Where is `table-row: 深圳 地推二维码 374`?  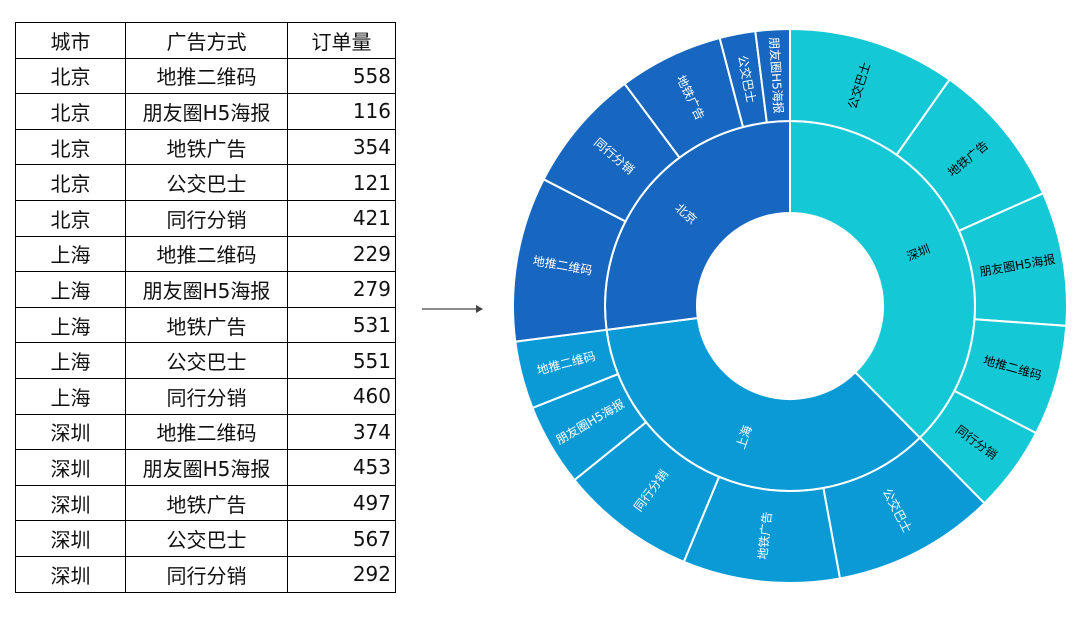 table-row: 深圳 地推二维码 374 is located at coordinates (205, 432).